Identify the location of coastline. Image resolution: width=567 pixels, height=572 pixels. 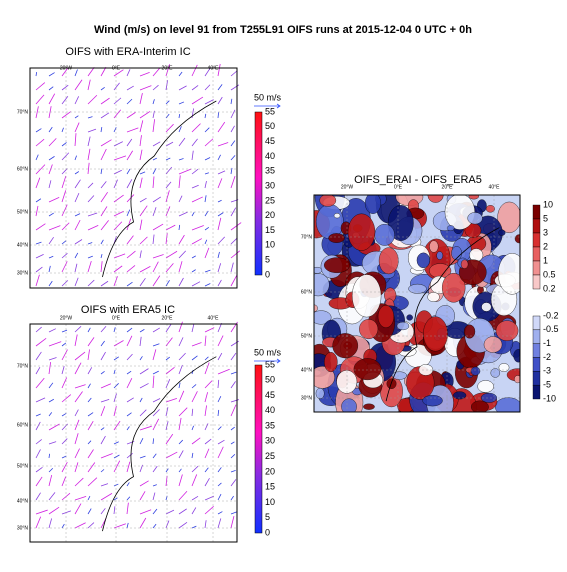
(159, 444).